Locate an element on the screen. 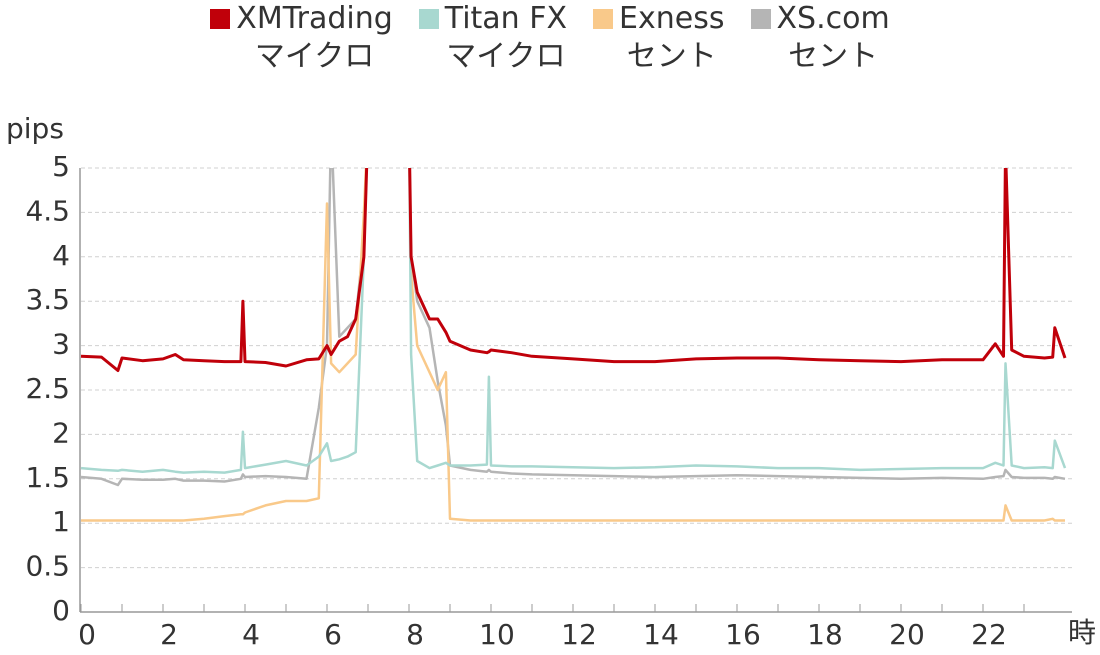 The height and width of the screenshot is (655, 1100). legend-item: XS.com セント is located at coordinates (820, 38).